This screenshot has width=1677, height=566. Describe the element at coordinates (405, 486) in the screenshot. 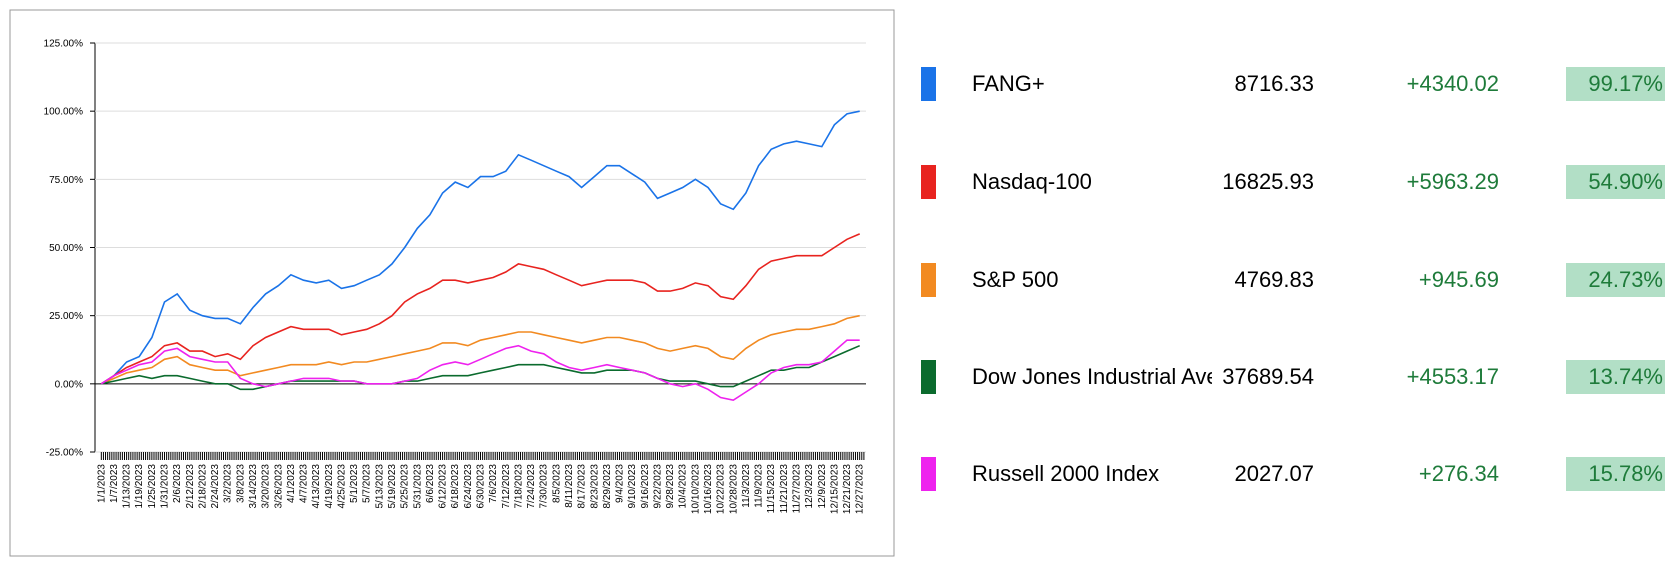

I see `x-tick-label: 5/25/2023` at that location.